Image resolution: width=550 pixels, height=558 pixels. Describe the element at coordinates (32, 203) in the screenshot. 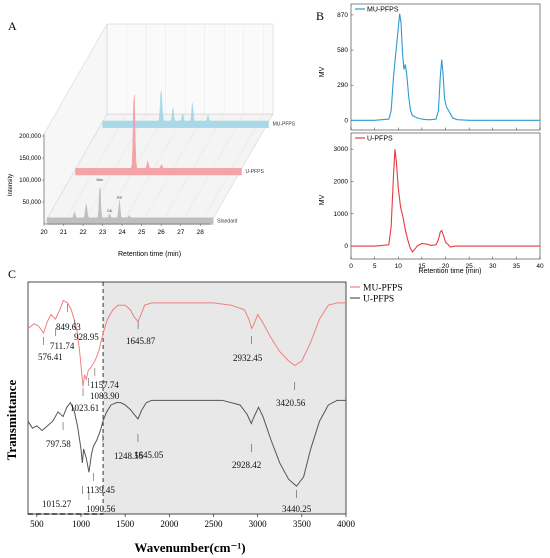

I see `panel-a-y-tick-label: 50,000` at that location.